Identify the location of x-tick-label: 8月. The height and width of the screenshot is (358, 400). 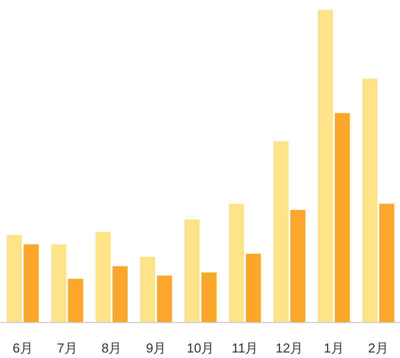
(111, 348).